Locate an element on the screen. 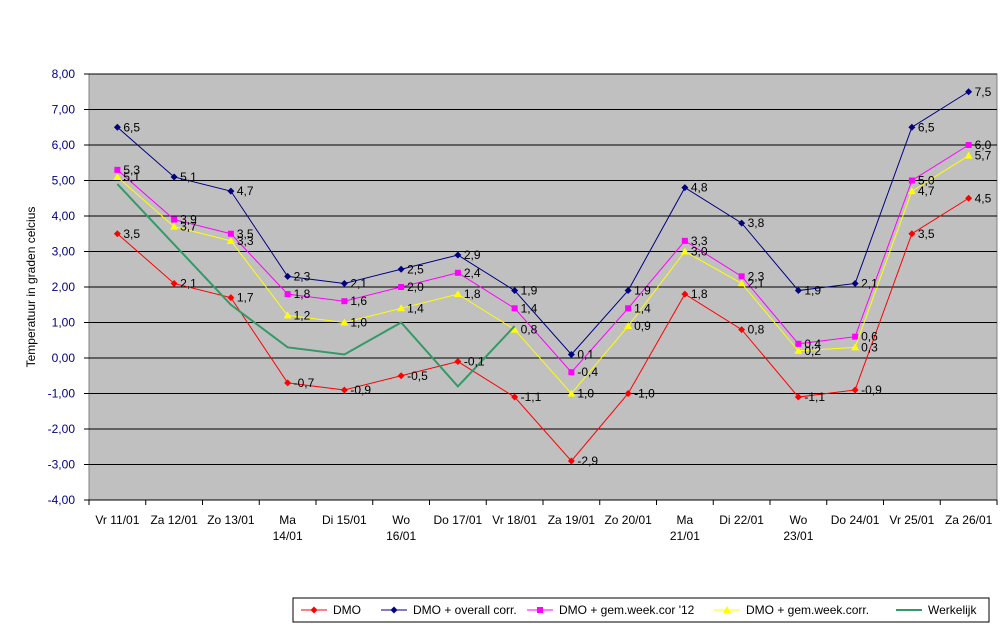 This screenshot has width=1008, height=626. x-tick-label: 14/01 is located at coordinates (288, 536).